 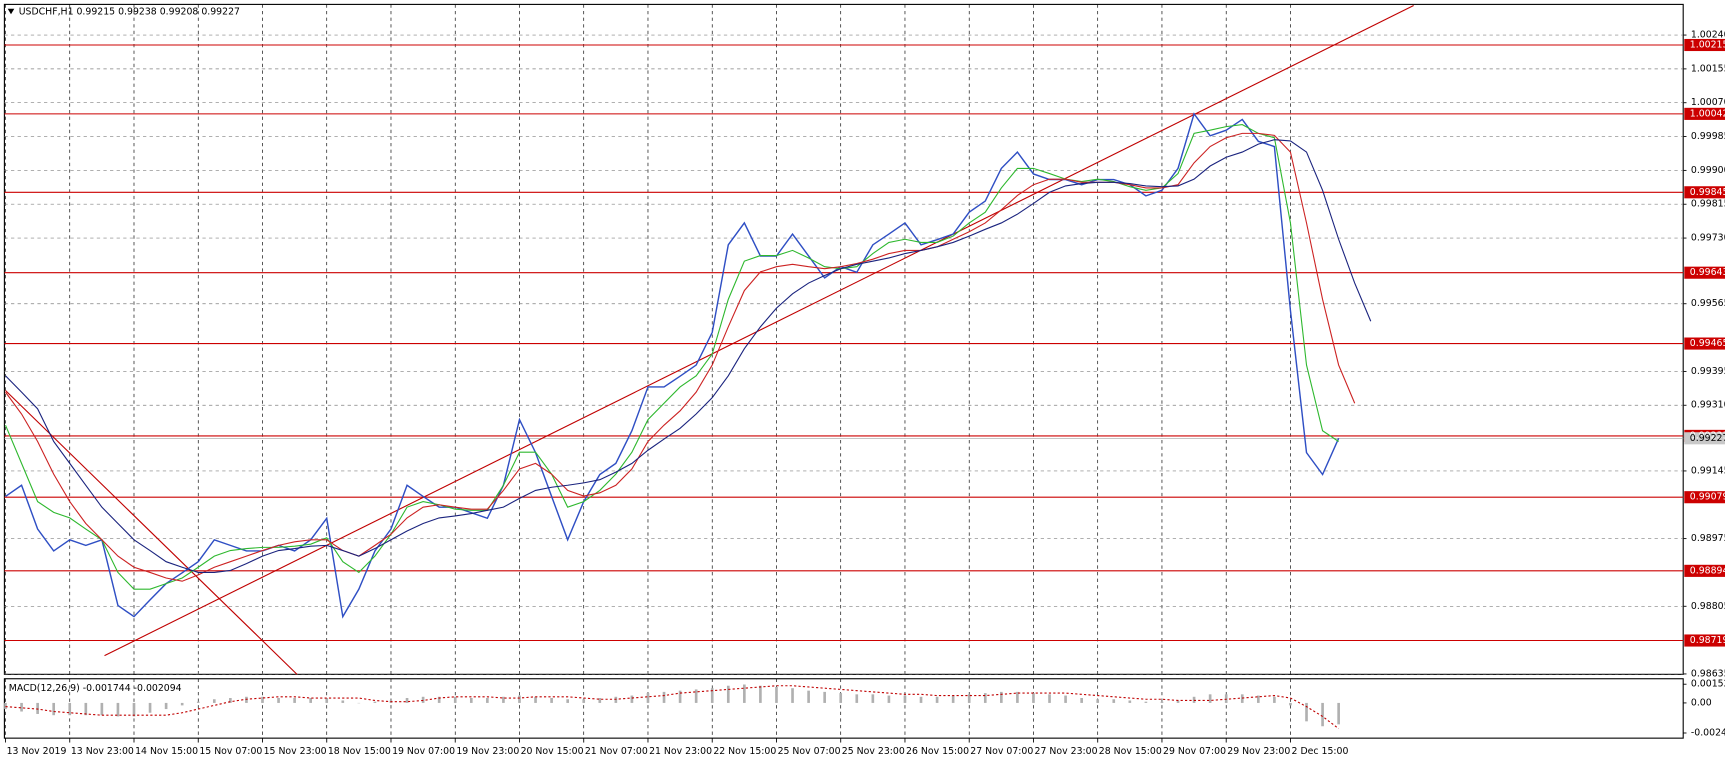 I want to click on level-label: 0.98719, so click(x=1707, y=640).